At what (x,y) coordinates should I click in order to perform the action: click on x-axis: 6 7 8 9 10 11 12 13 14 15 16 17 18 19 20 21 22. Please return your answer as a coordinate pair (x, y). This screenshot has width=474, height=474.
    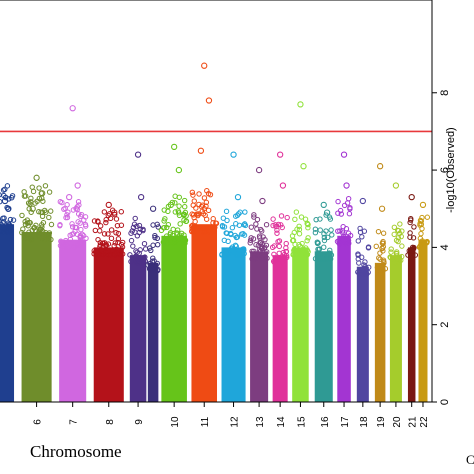
    Looking at the image, I should click on (231, 415).